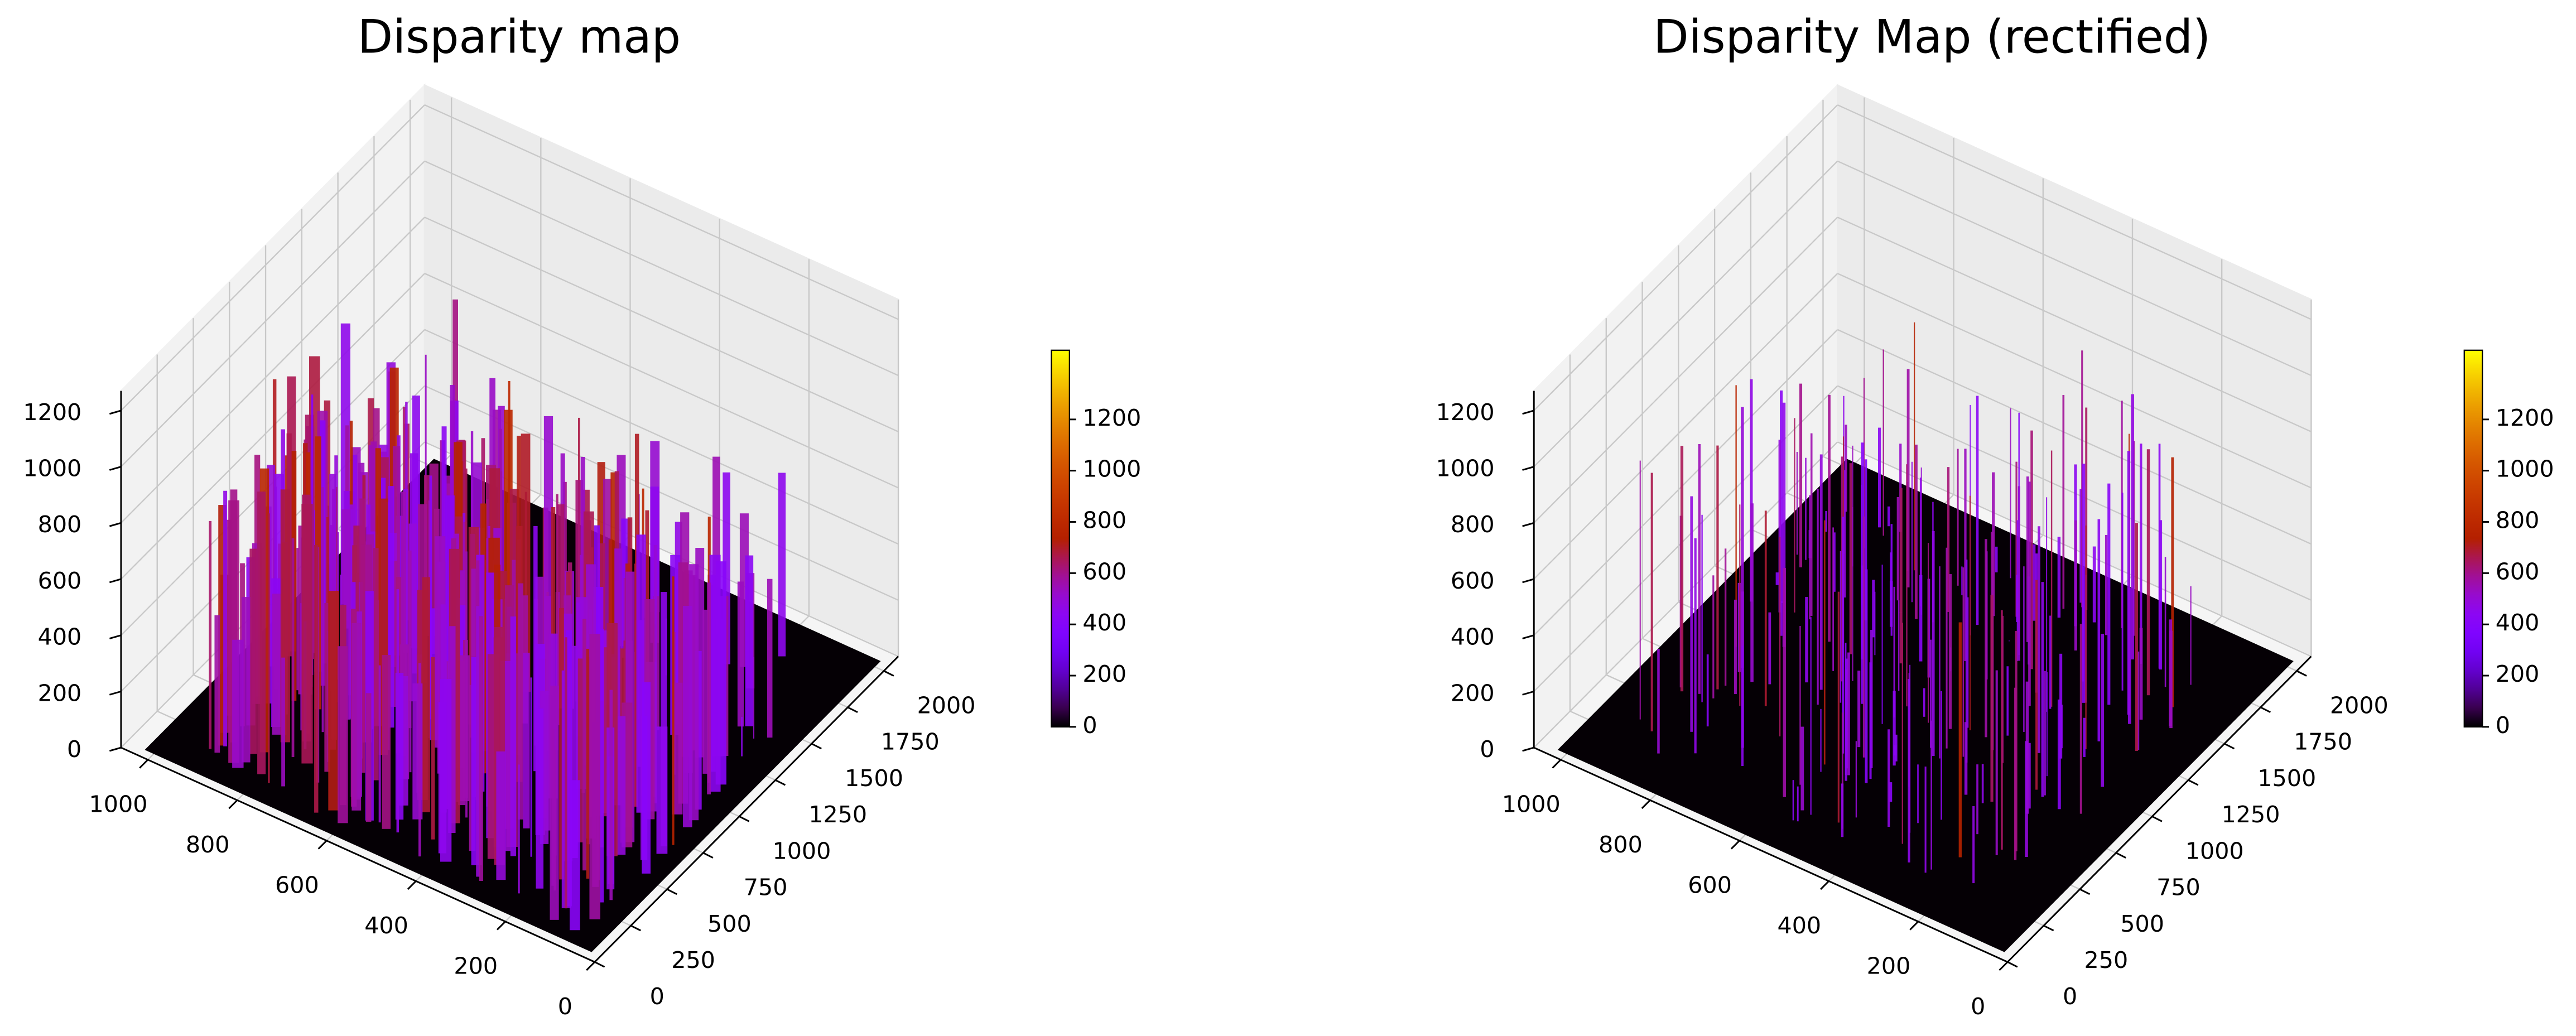  I want to click on colorbar-tick-label: 0, so click(1090, 725).